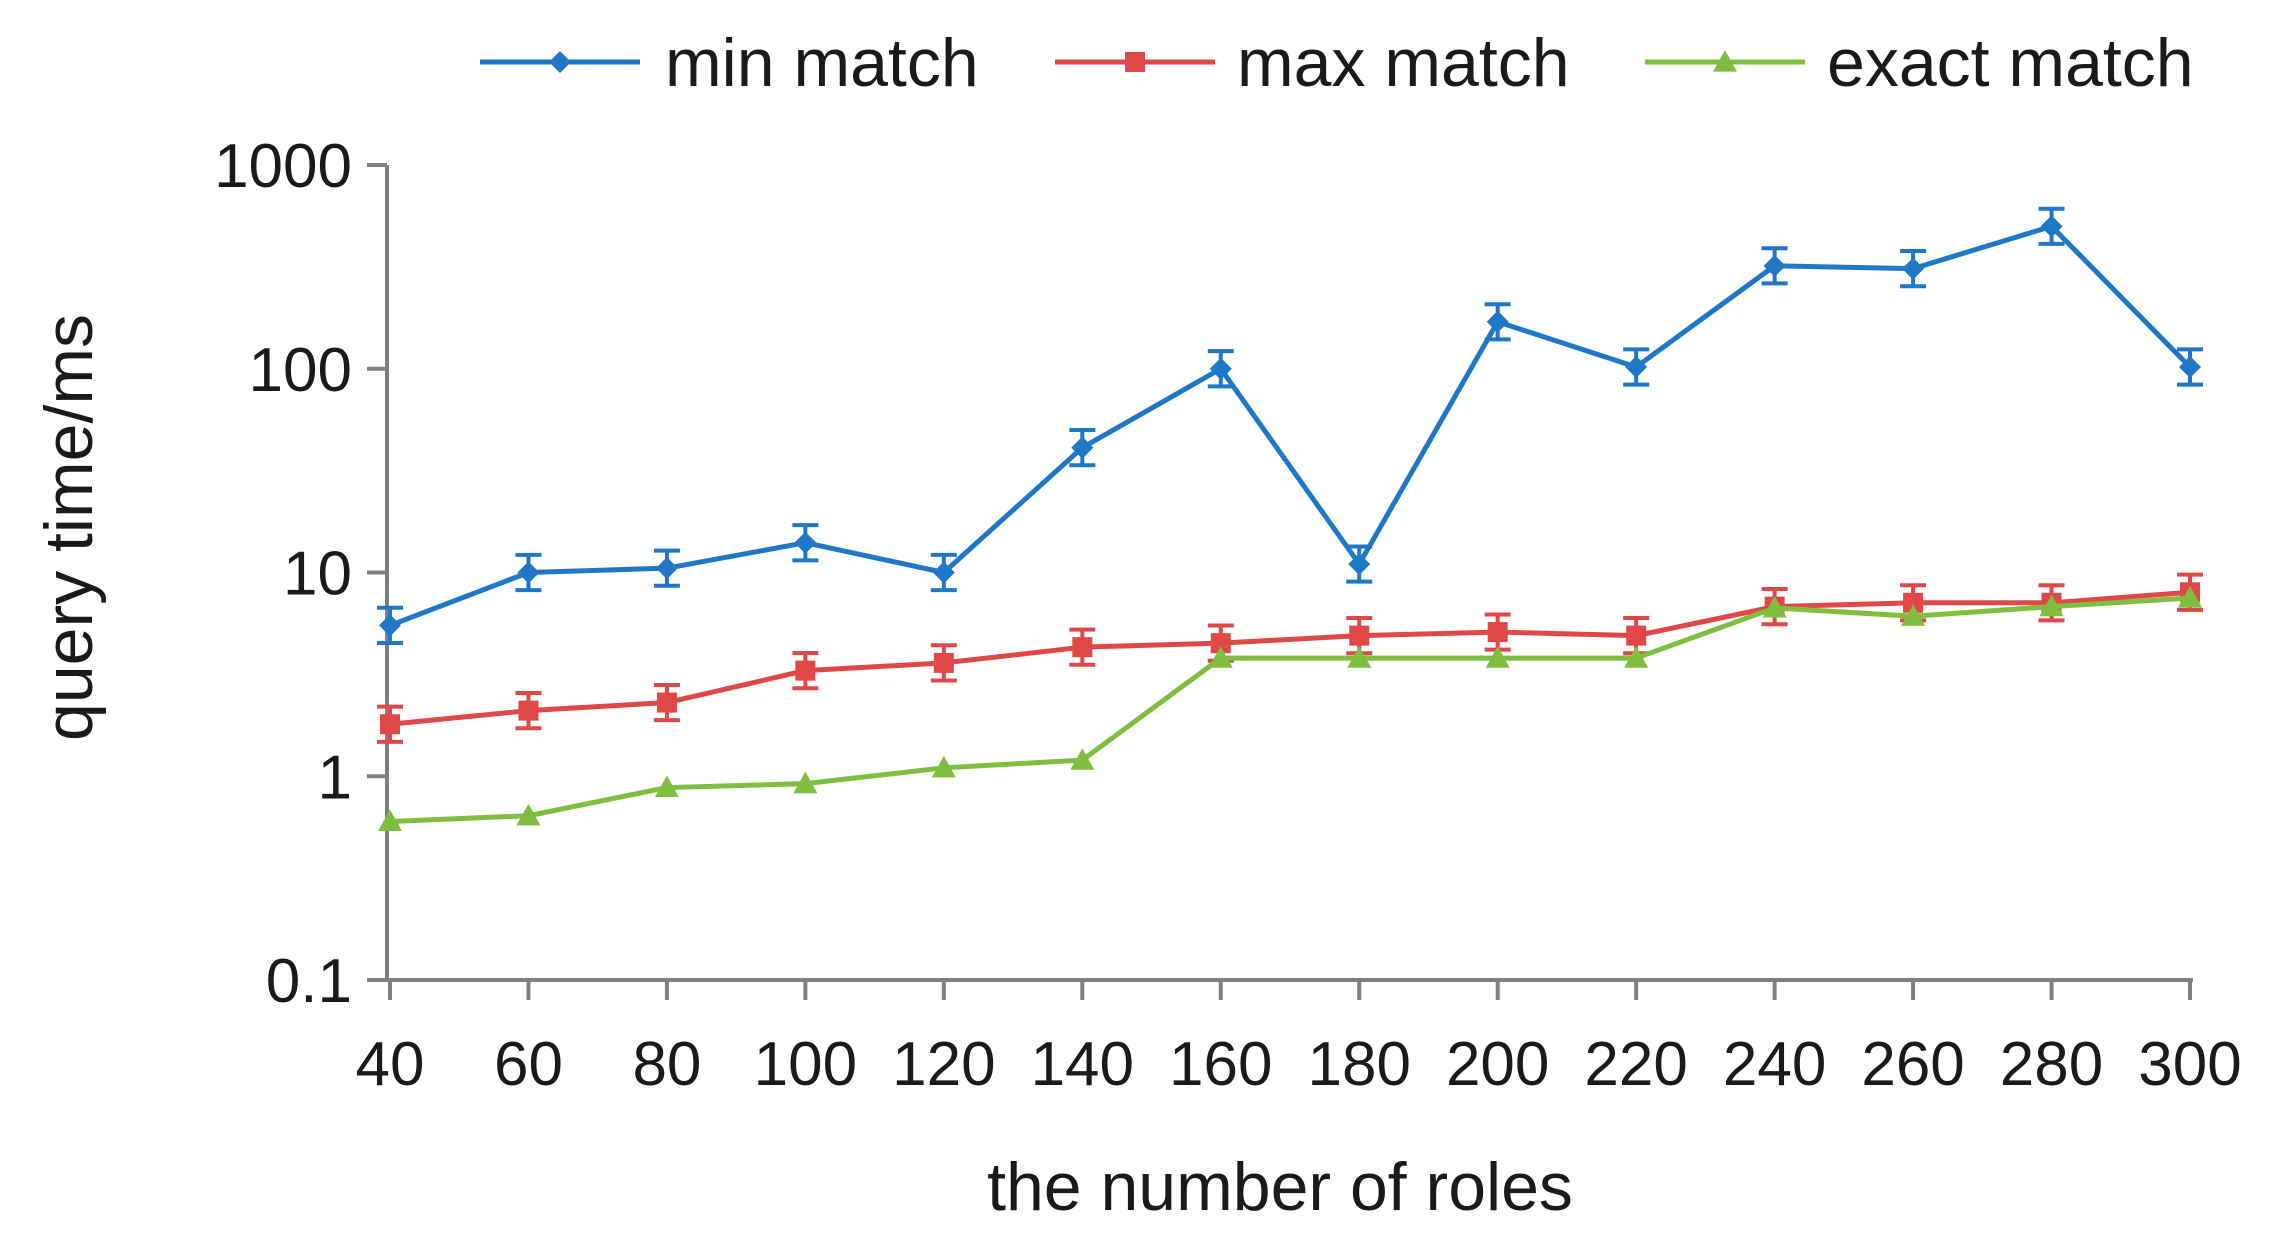  I want to click on legend-item: max match, so click(1312, 63).